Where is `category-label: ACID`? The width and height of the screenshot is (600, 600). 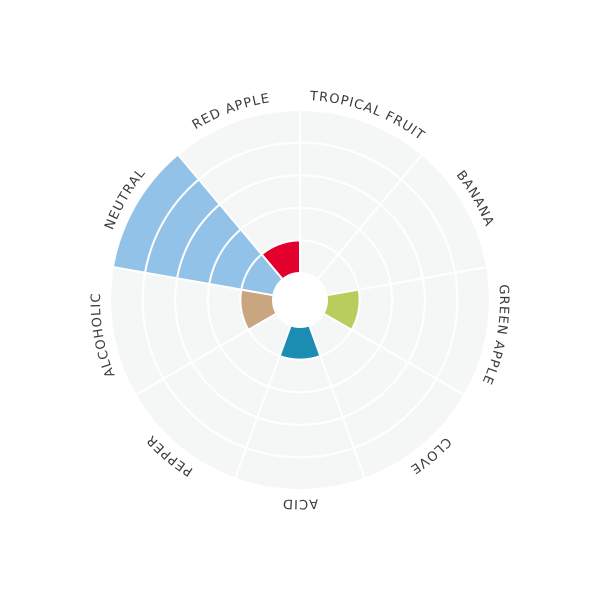 category-label: ACID is located at coordinates (300, 503).